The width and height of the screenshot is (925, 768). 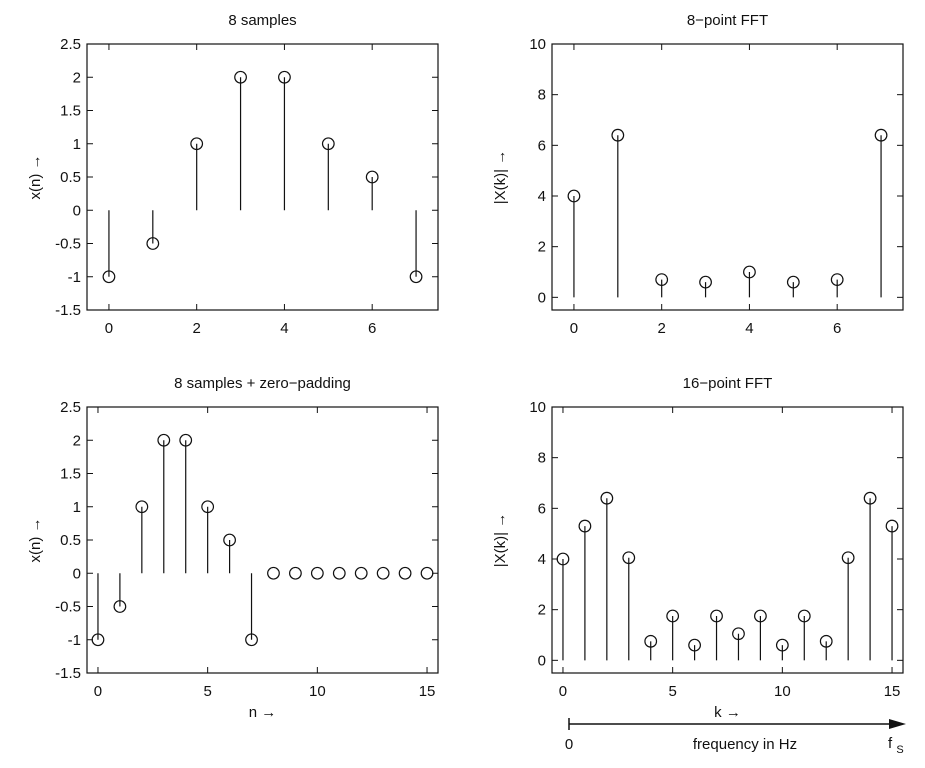 What do you see at coordinates (727, 540) in the screenshot?
I see `plot-frame` at bounding box center [727, 540].